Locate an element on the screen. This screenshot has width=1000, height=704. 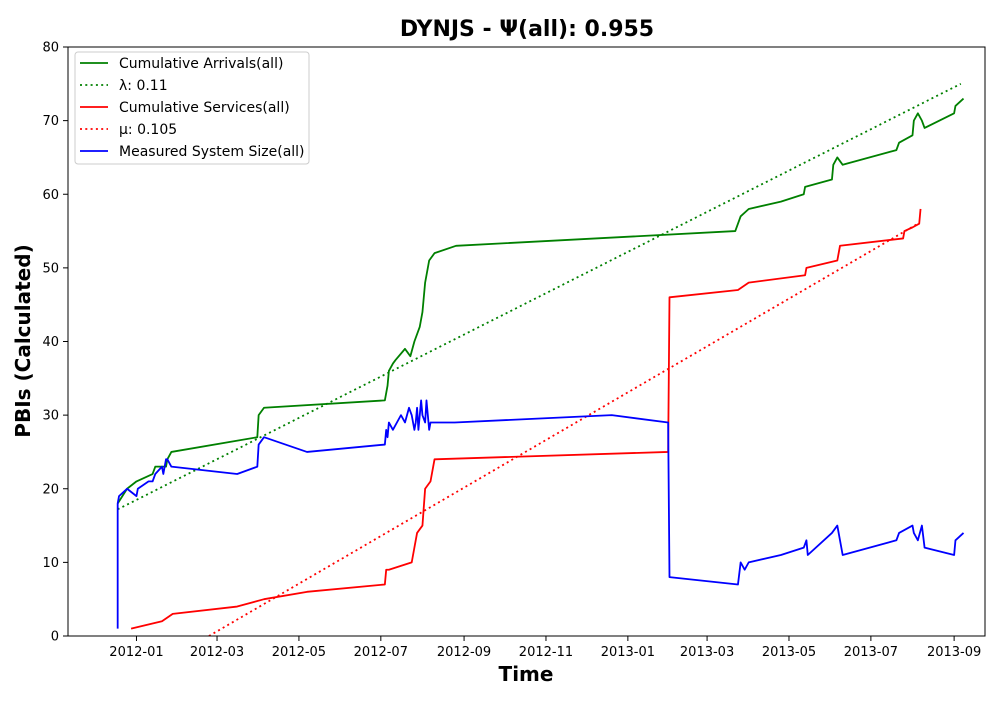
y-tick-label: 10 is located at coordinates (50, 563).